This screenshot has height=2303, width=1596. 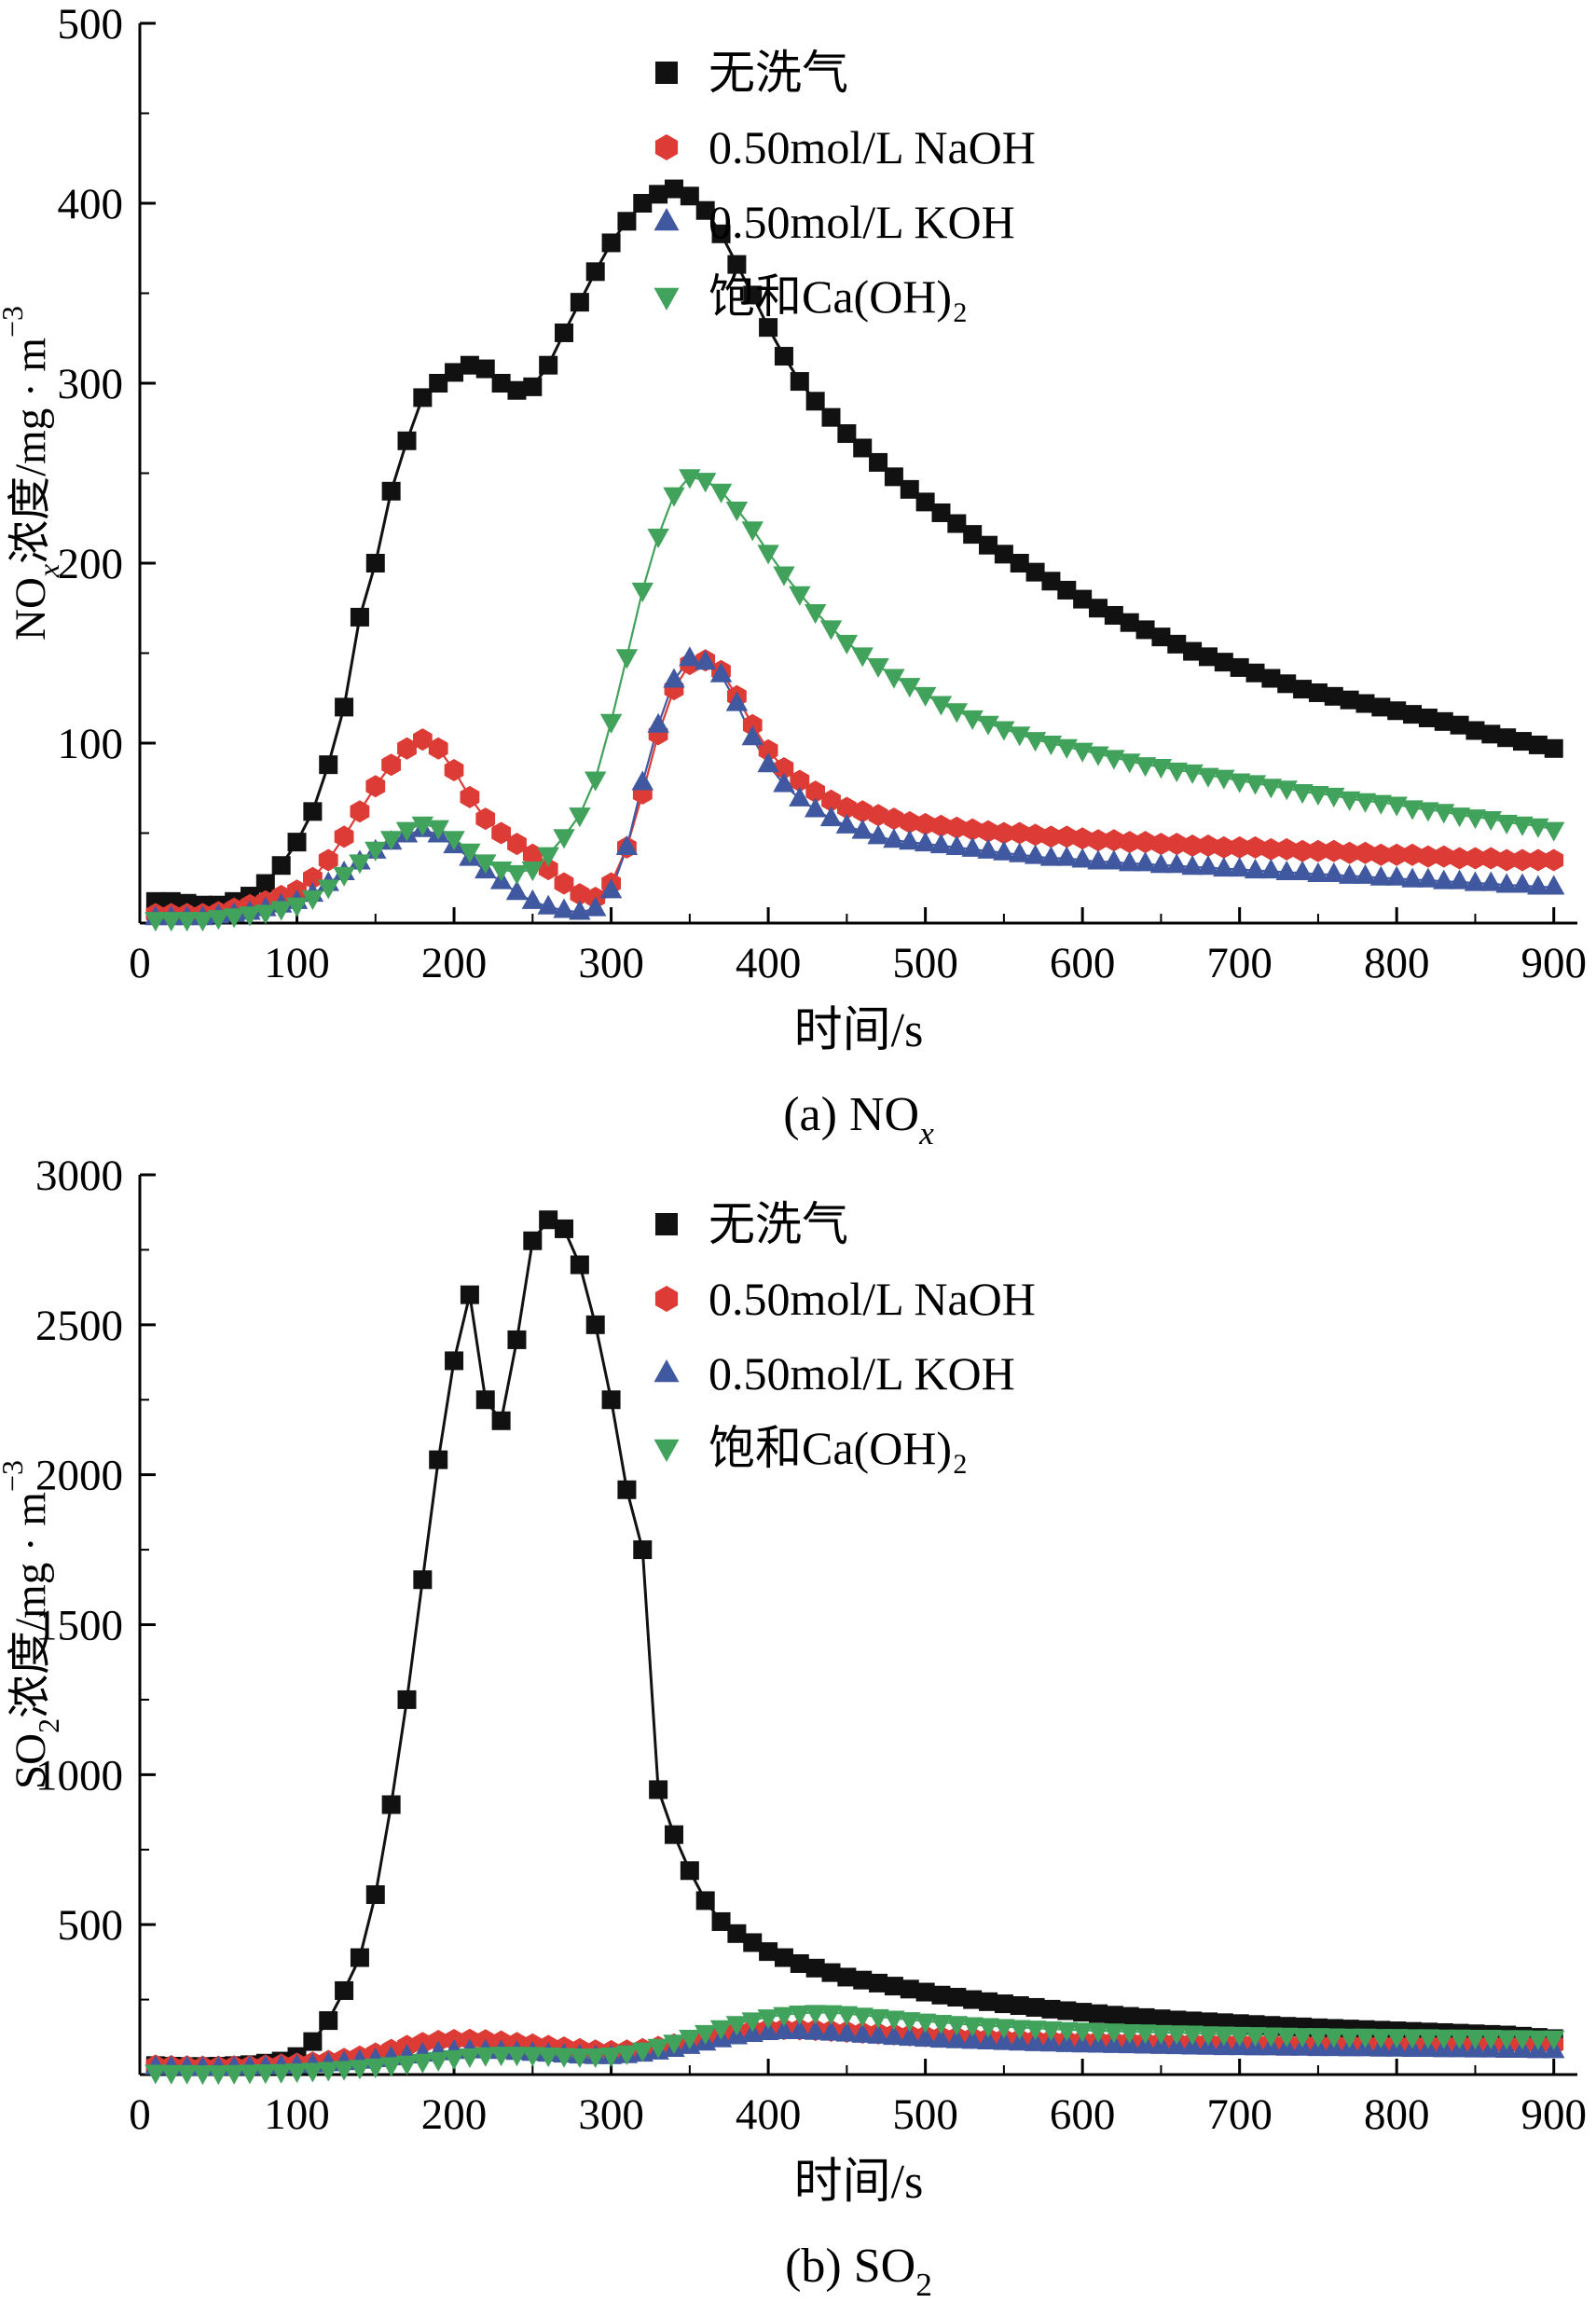 I want to click on svg-text: 2500, so click(x=79, y=1326).